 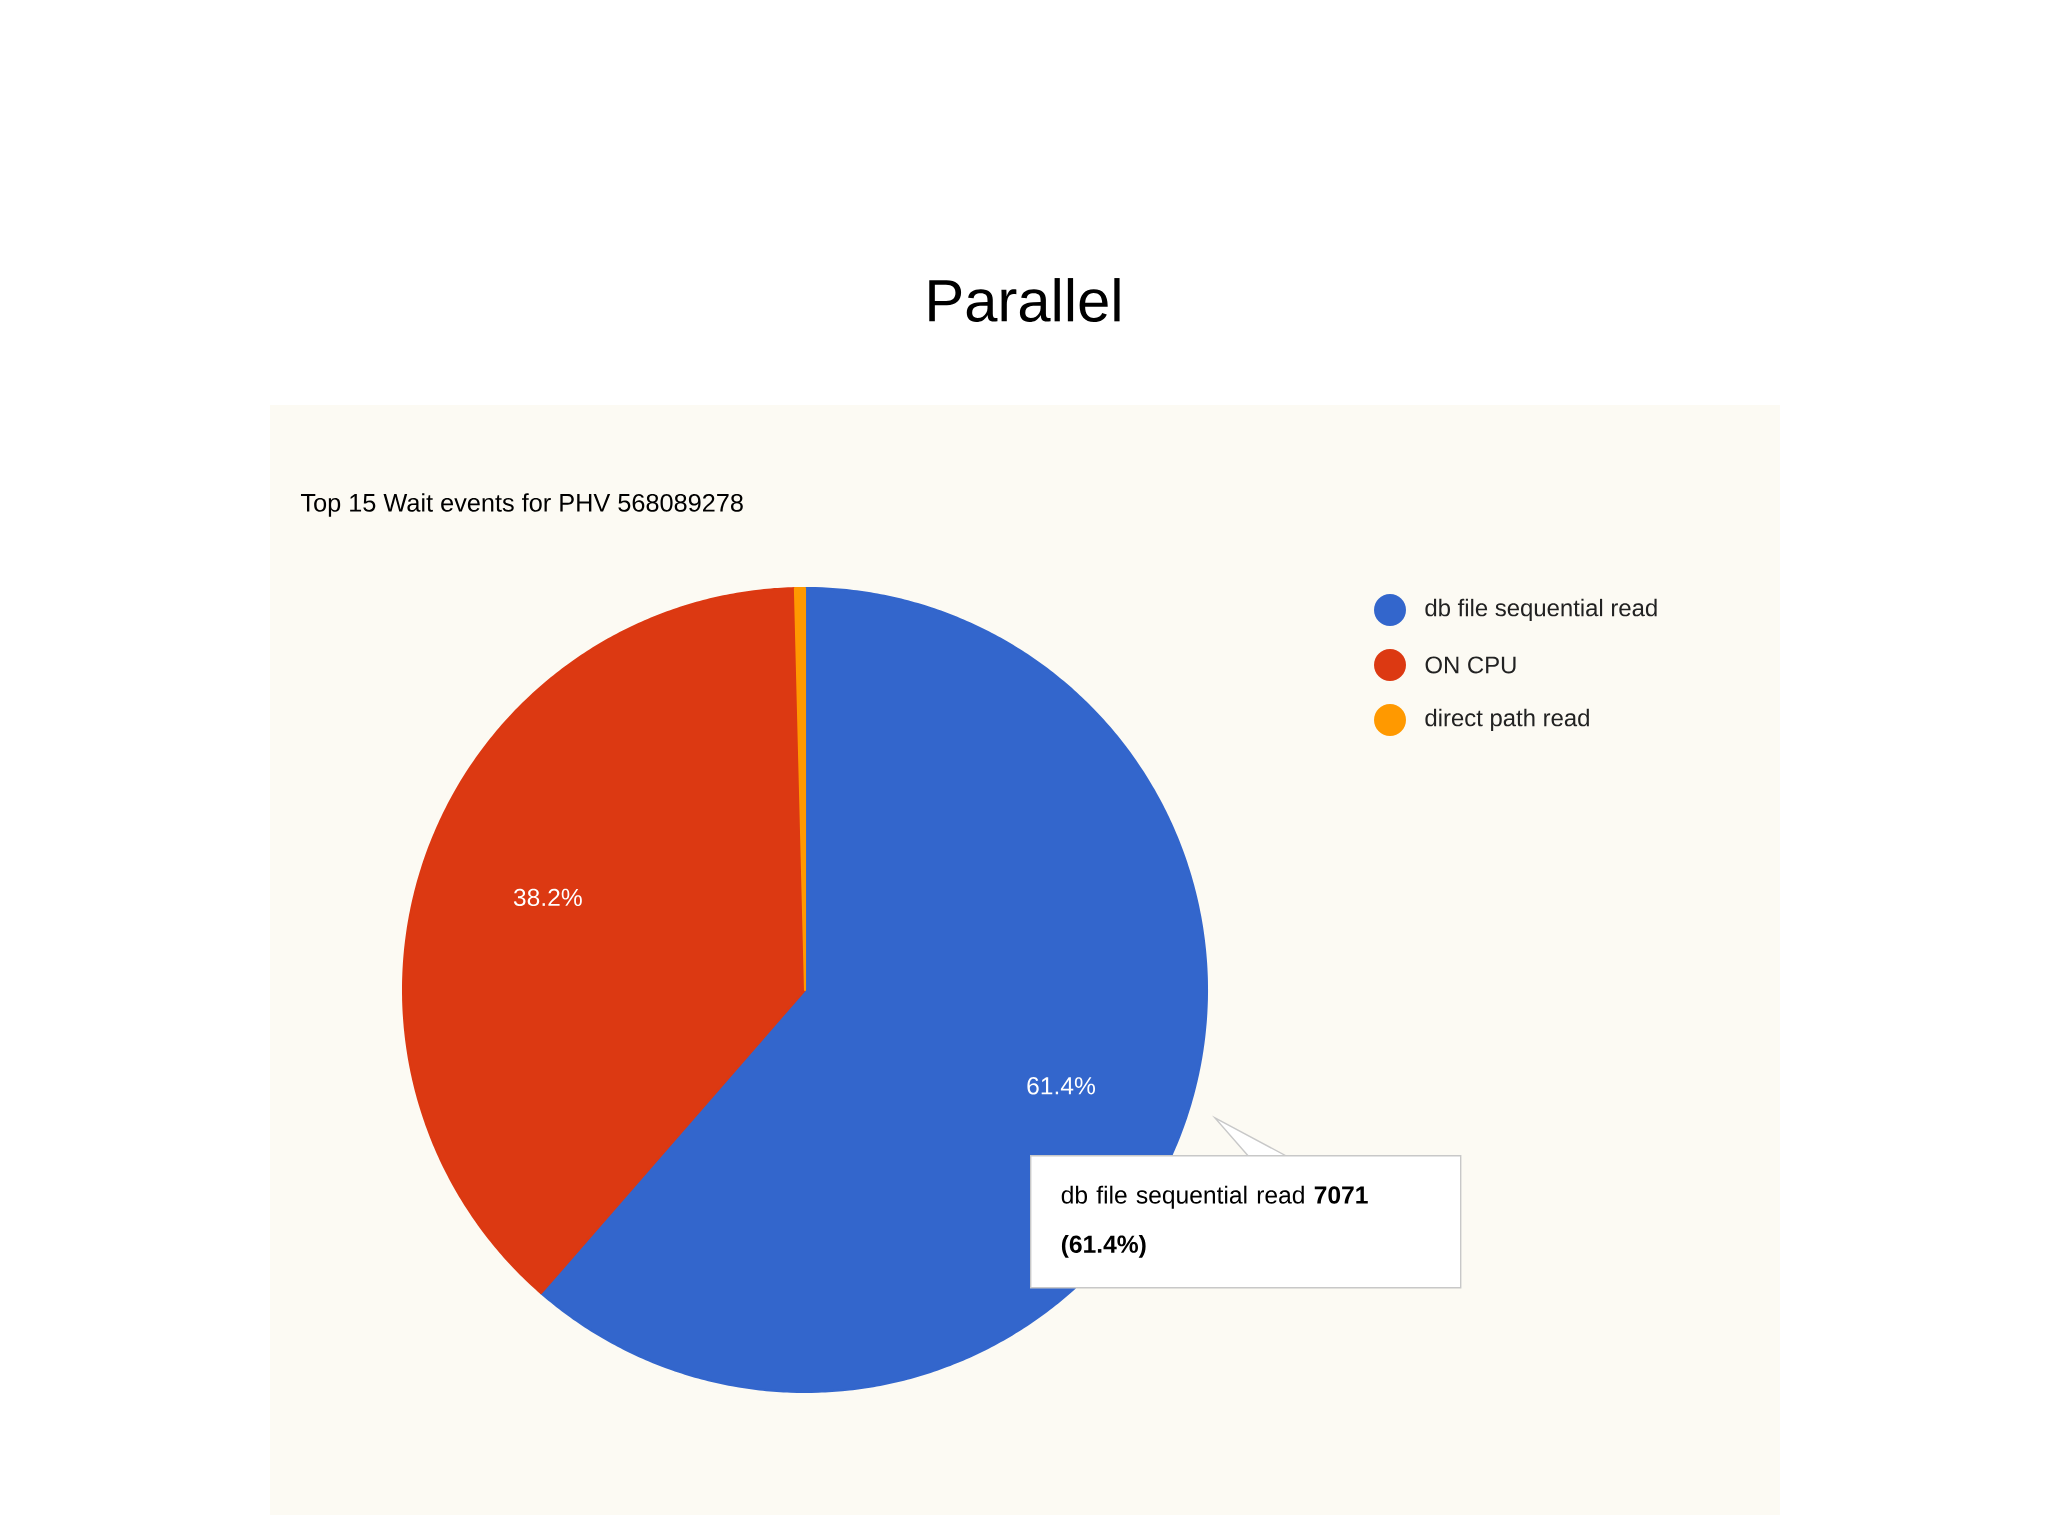 I want to click on legend-label: db file sequential read, so click(x=1541, y=610).